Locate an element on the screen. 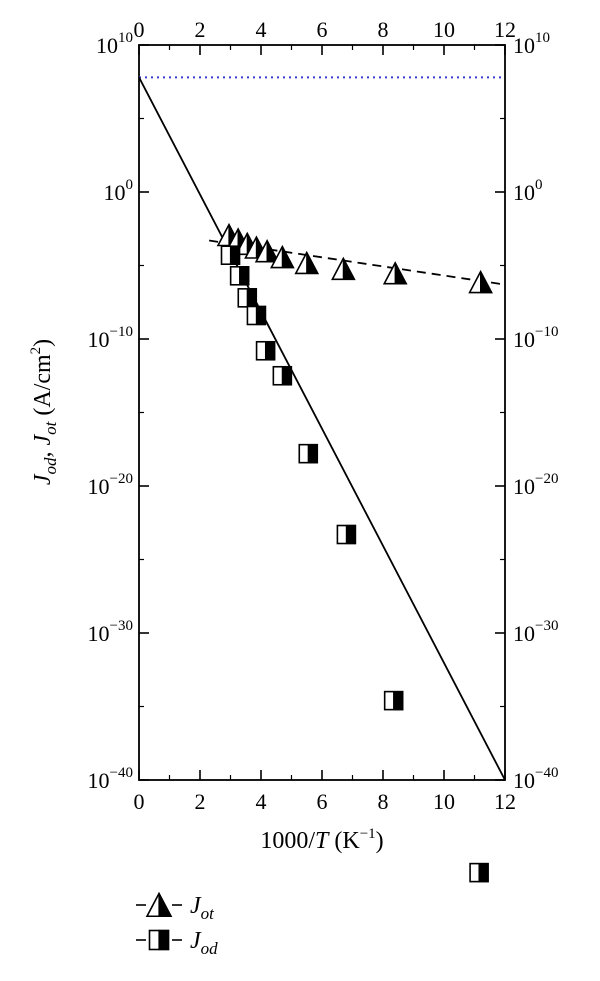 The height and width of the screenshot is (981, 600). legend-jot-label-main: J is located at coordinates (196, 906).